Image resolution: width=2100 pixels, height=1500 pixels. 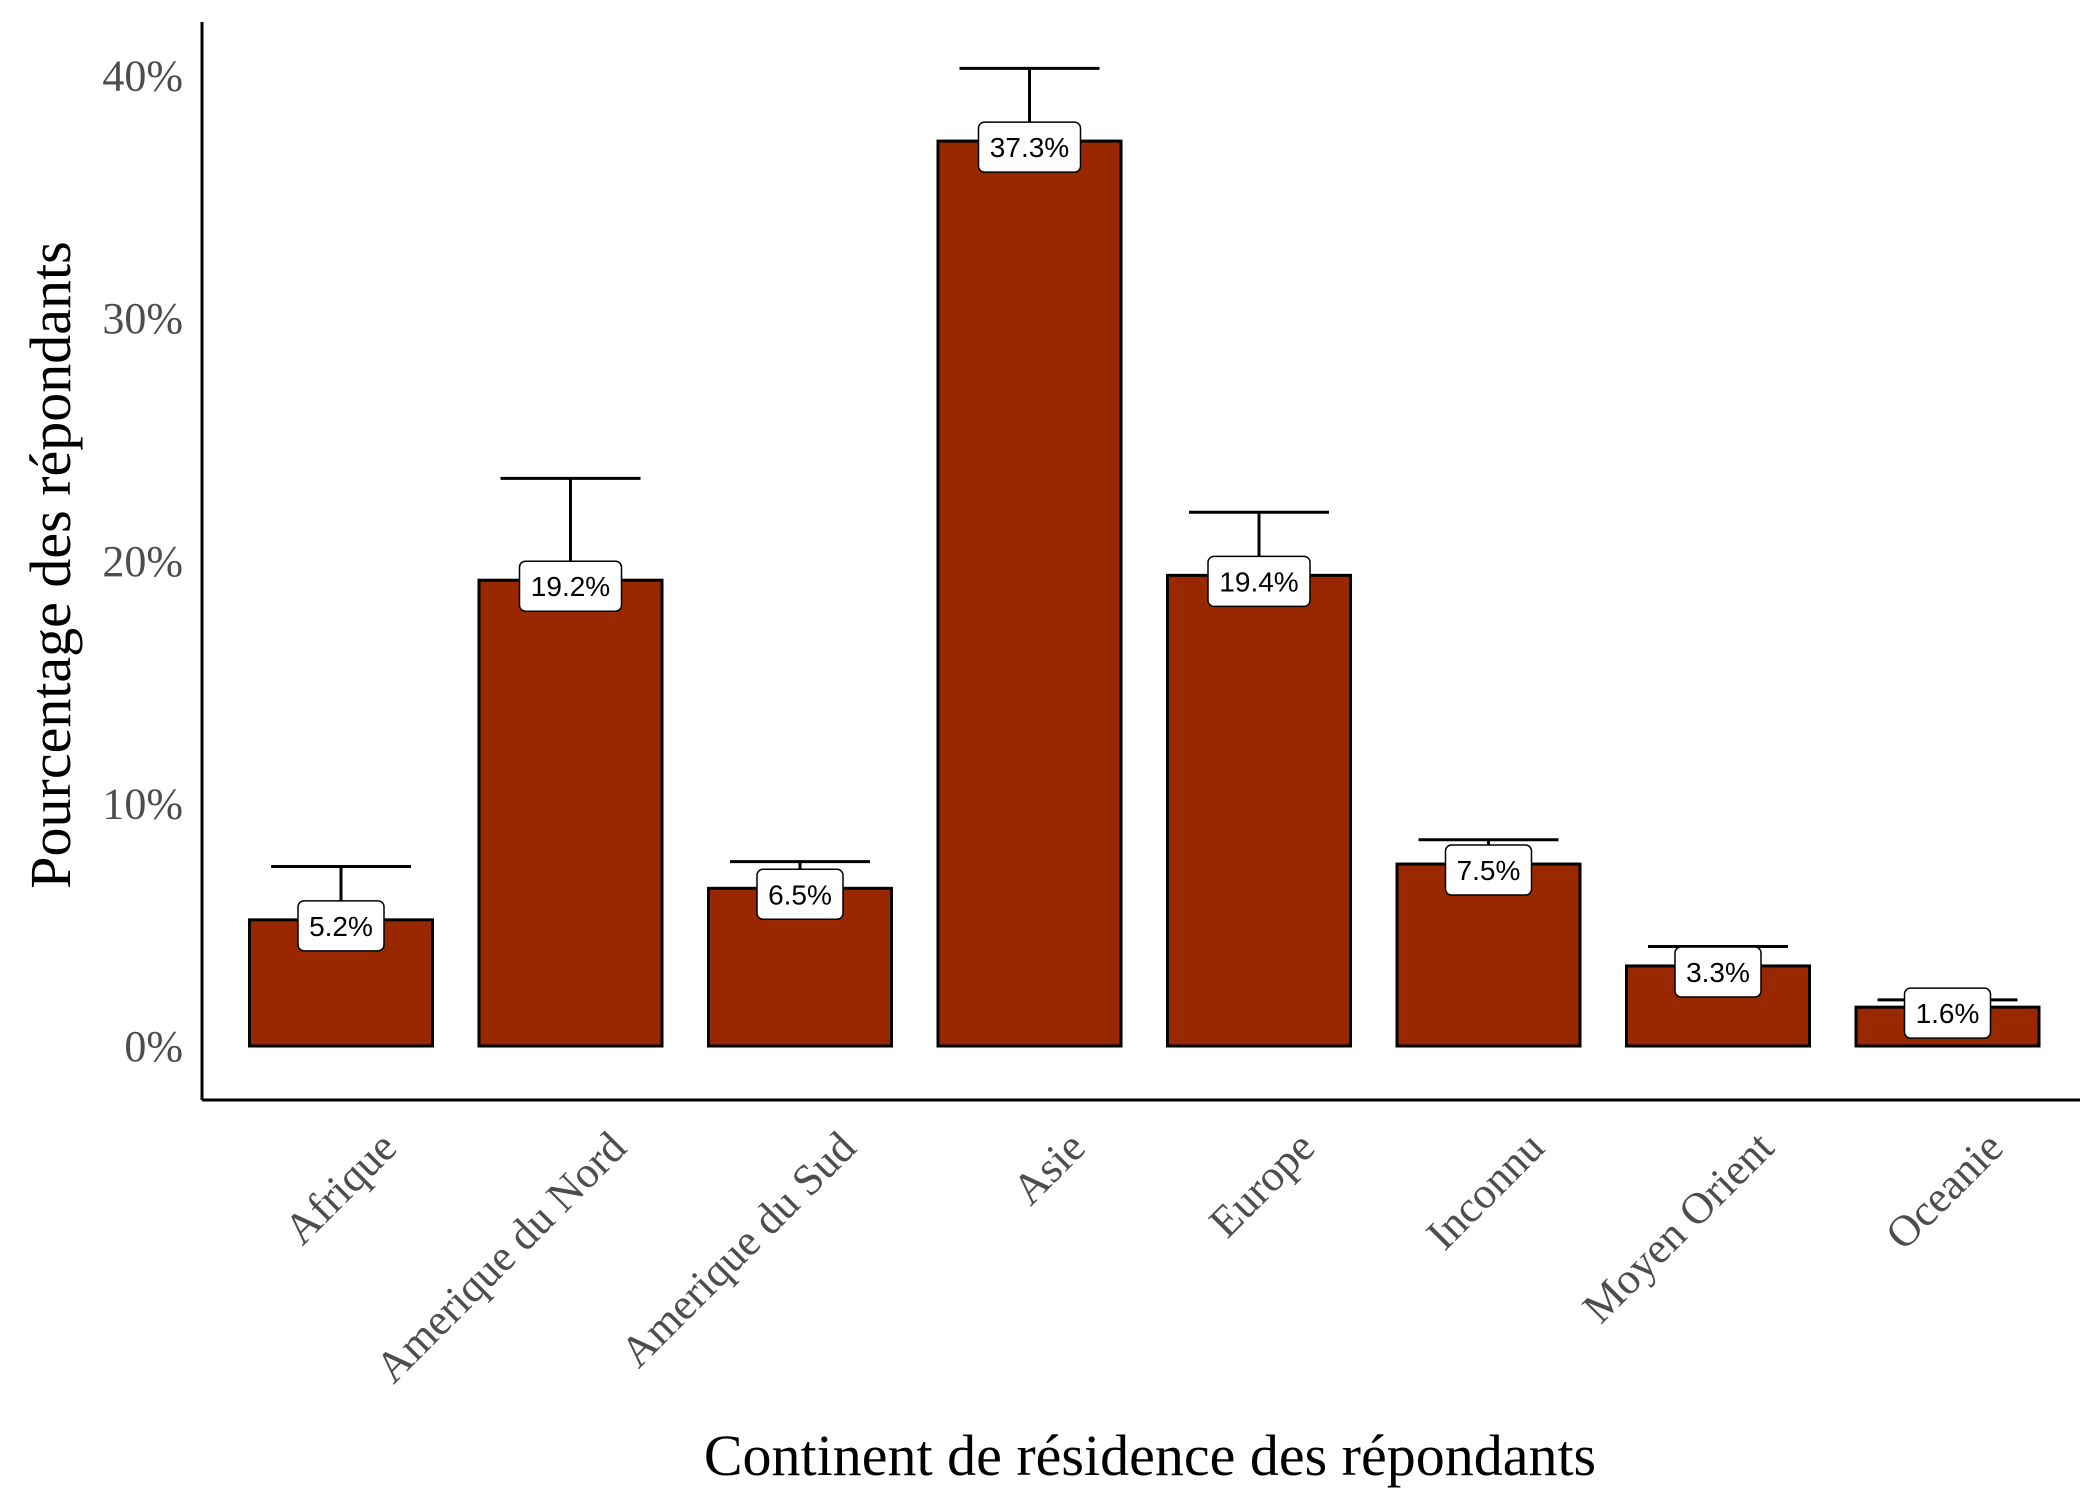 I want to click on bar-group: 19.4%, so click(x=1259, y=779).